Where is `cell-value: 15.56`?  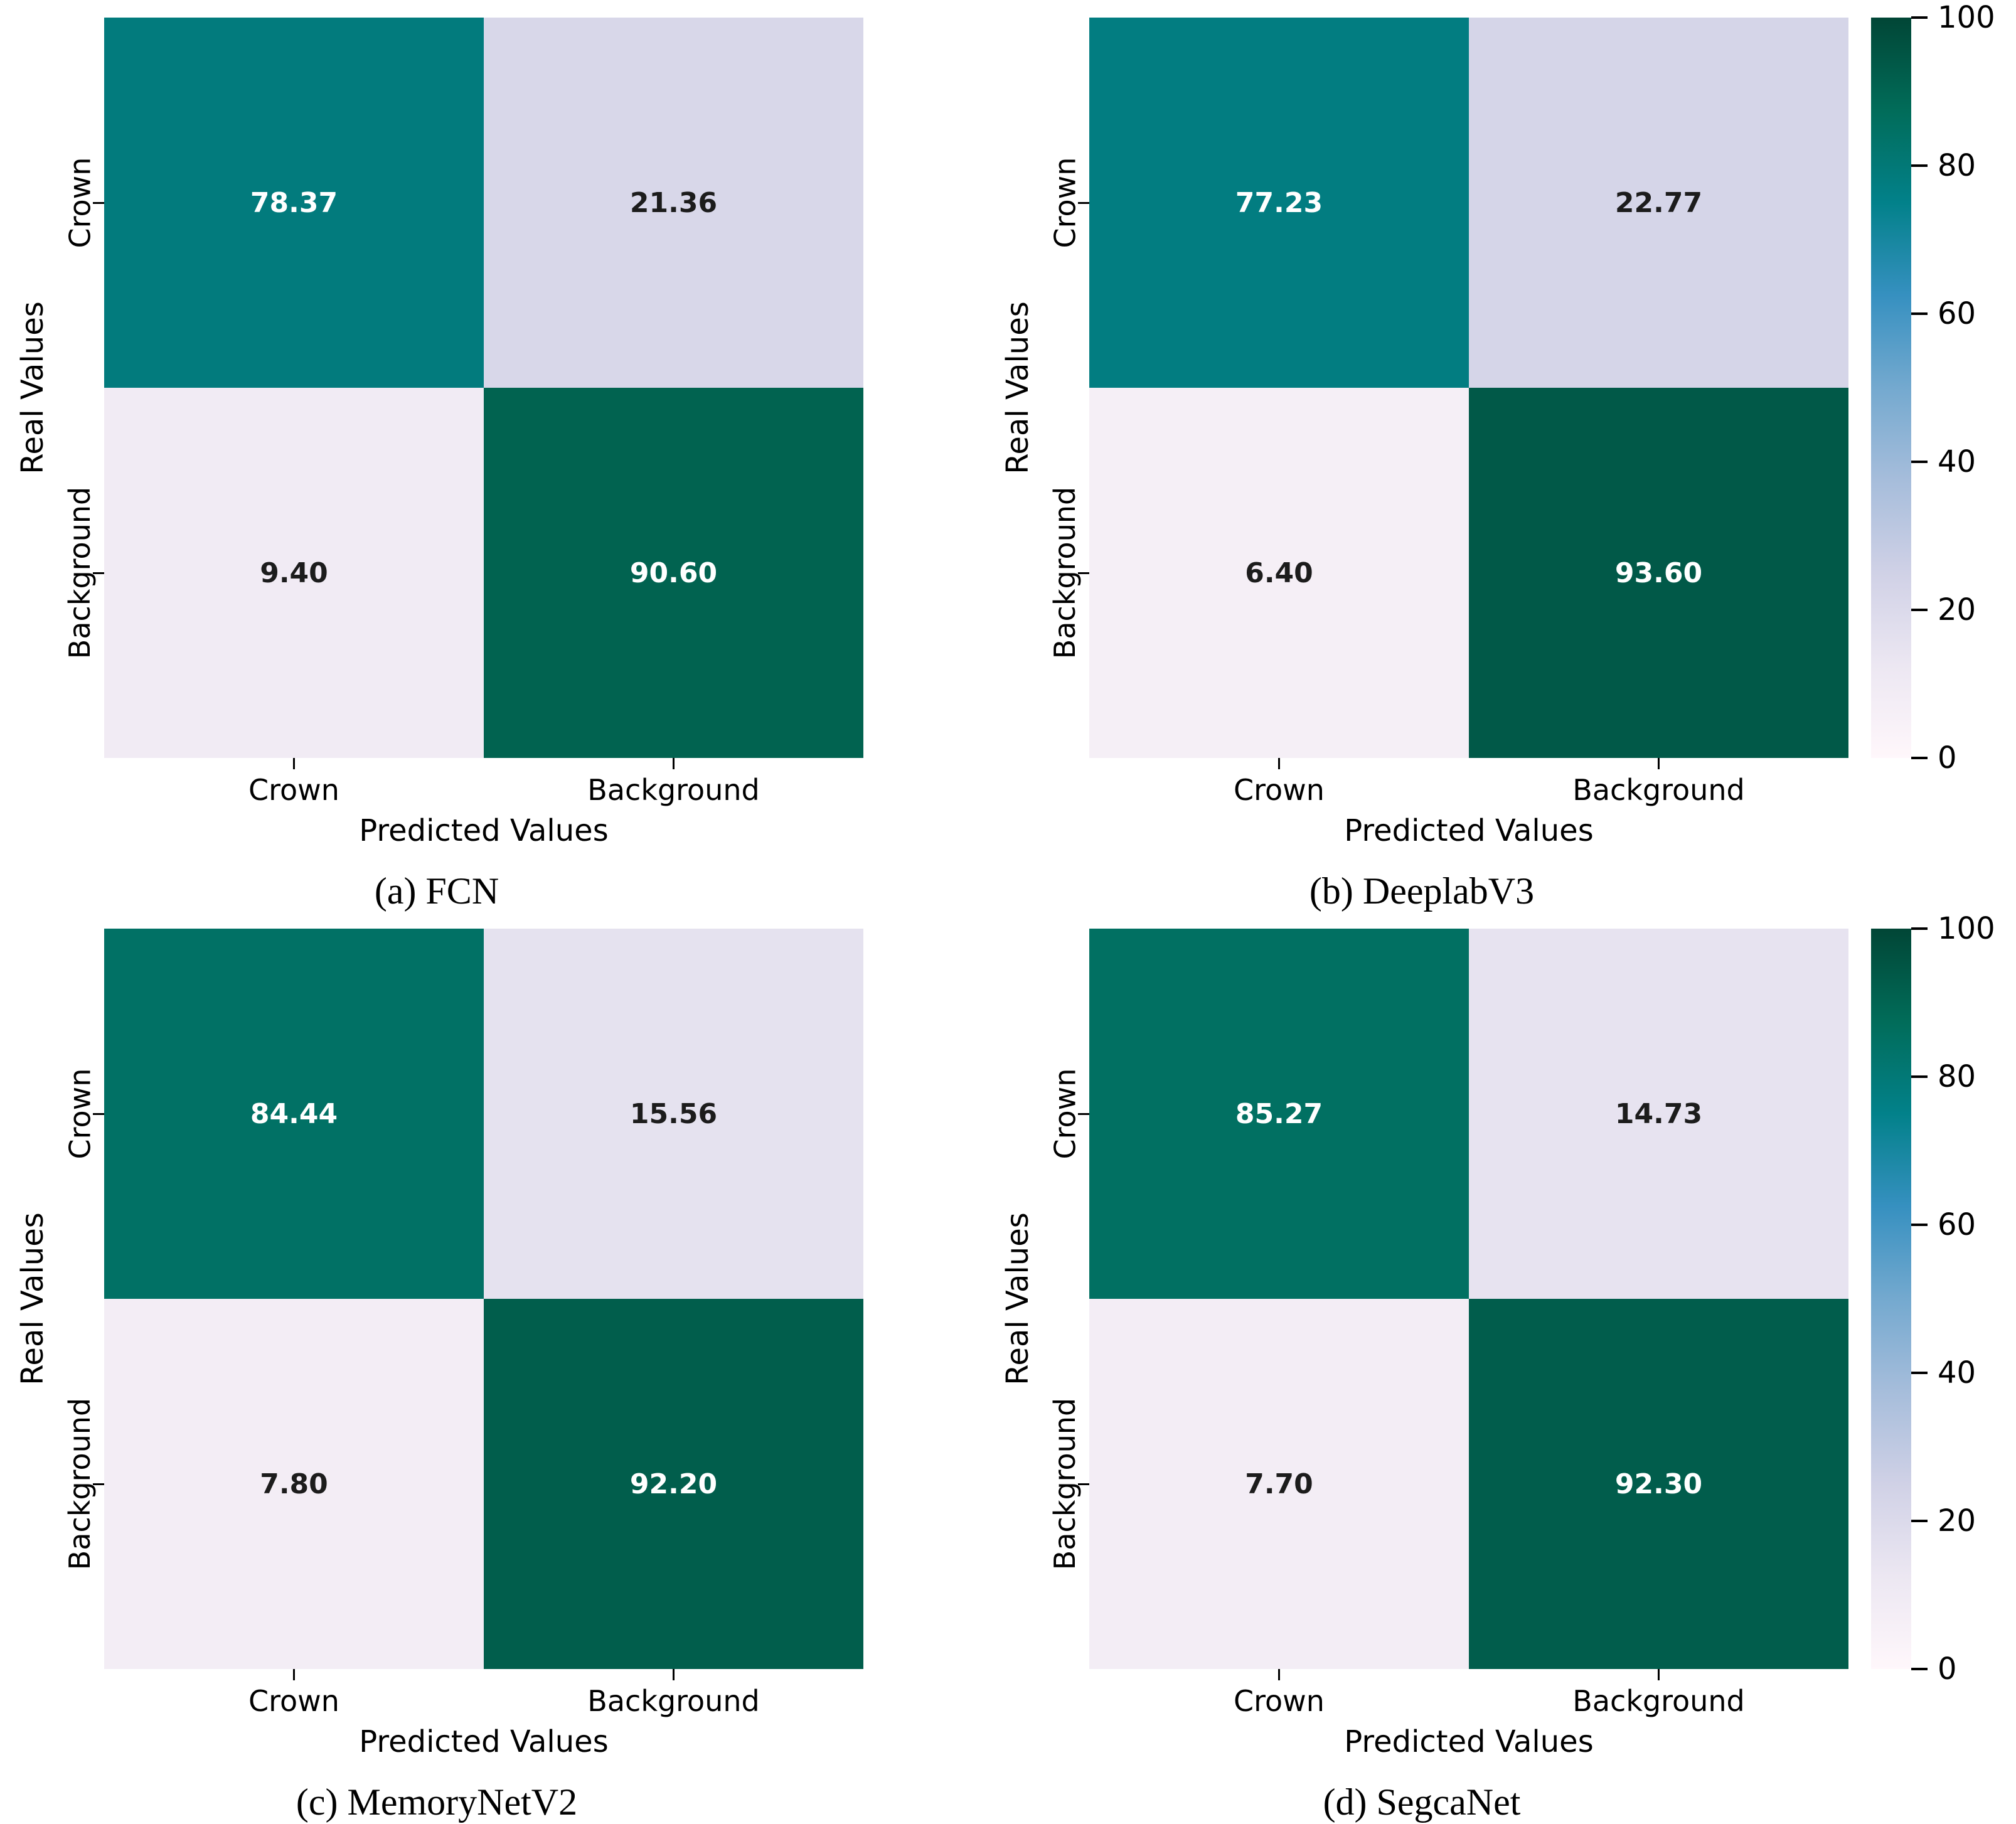 cell-value: 15.56 is located at coordinates (673, 1113).